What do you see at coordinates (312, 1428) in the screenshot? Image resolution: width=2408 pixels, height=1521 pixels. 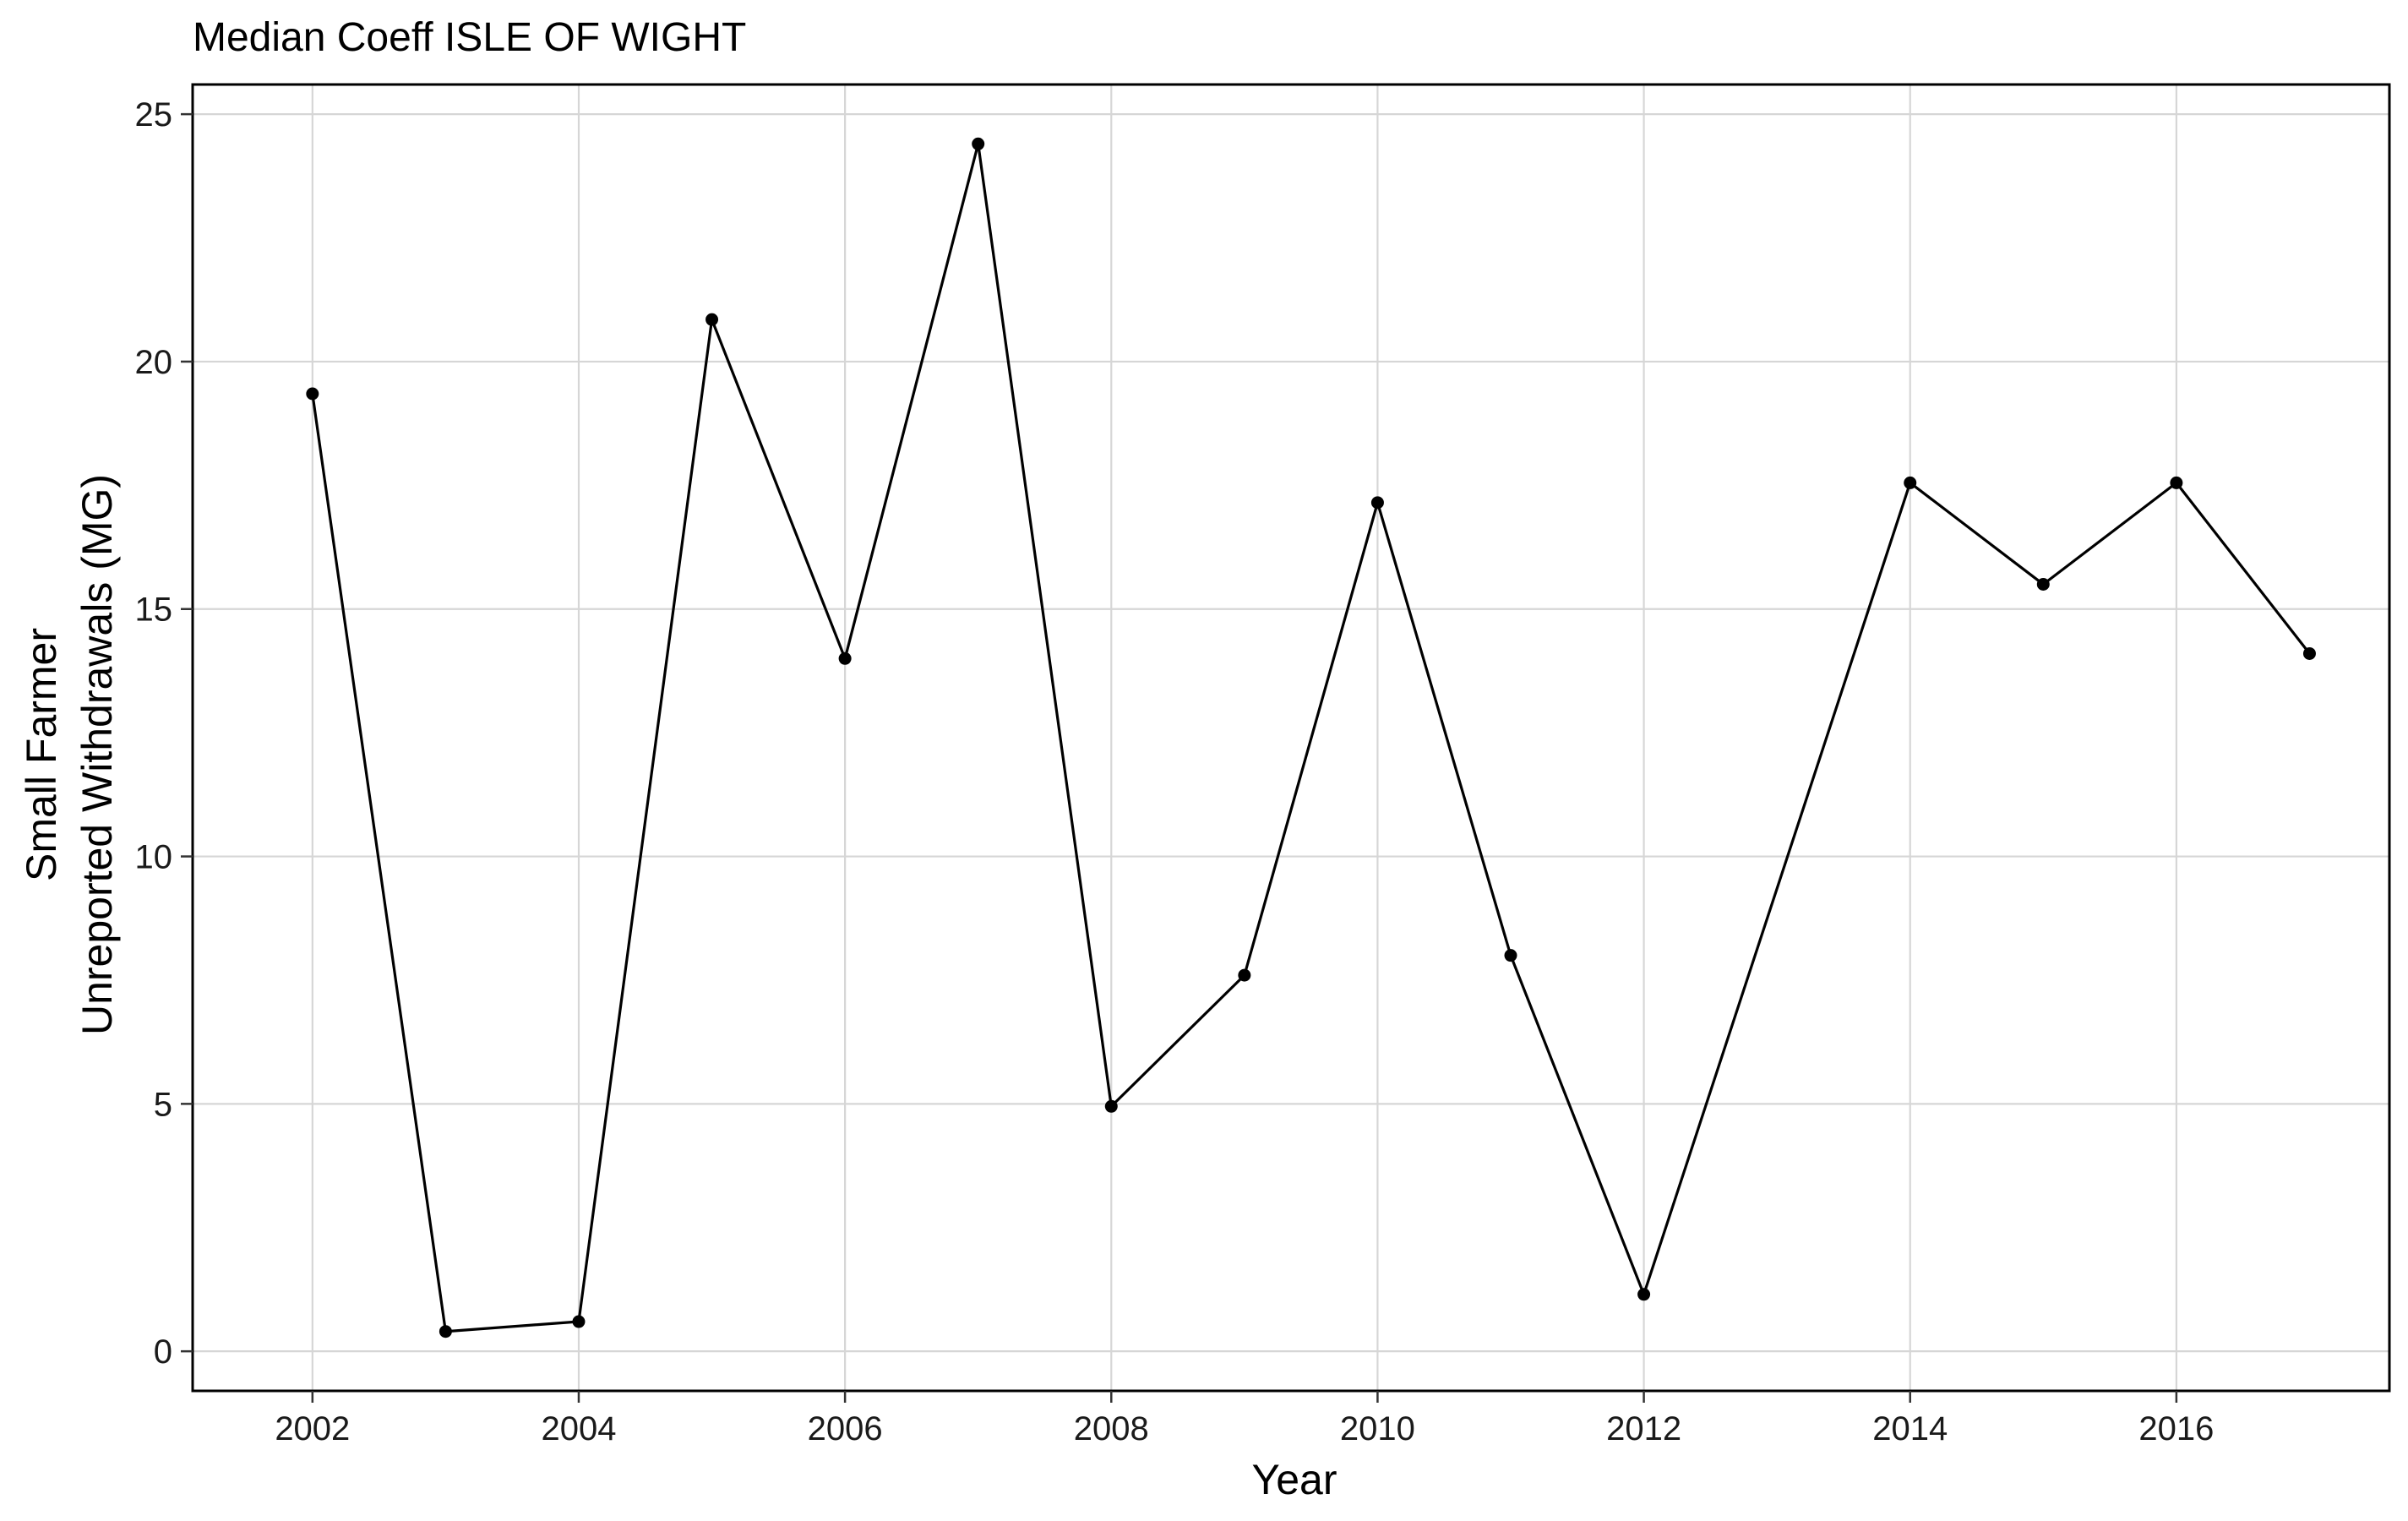 I see `x-tick-label: 2002` at bounding box center [312, 1428].